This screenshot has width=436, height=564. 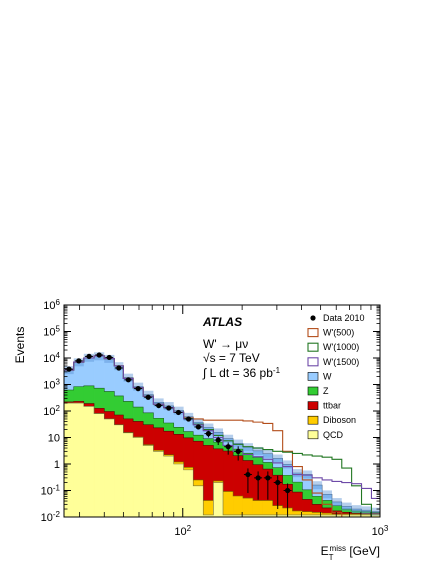 I want to click on legend-label: QCD, so click(x=333, y=435).